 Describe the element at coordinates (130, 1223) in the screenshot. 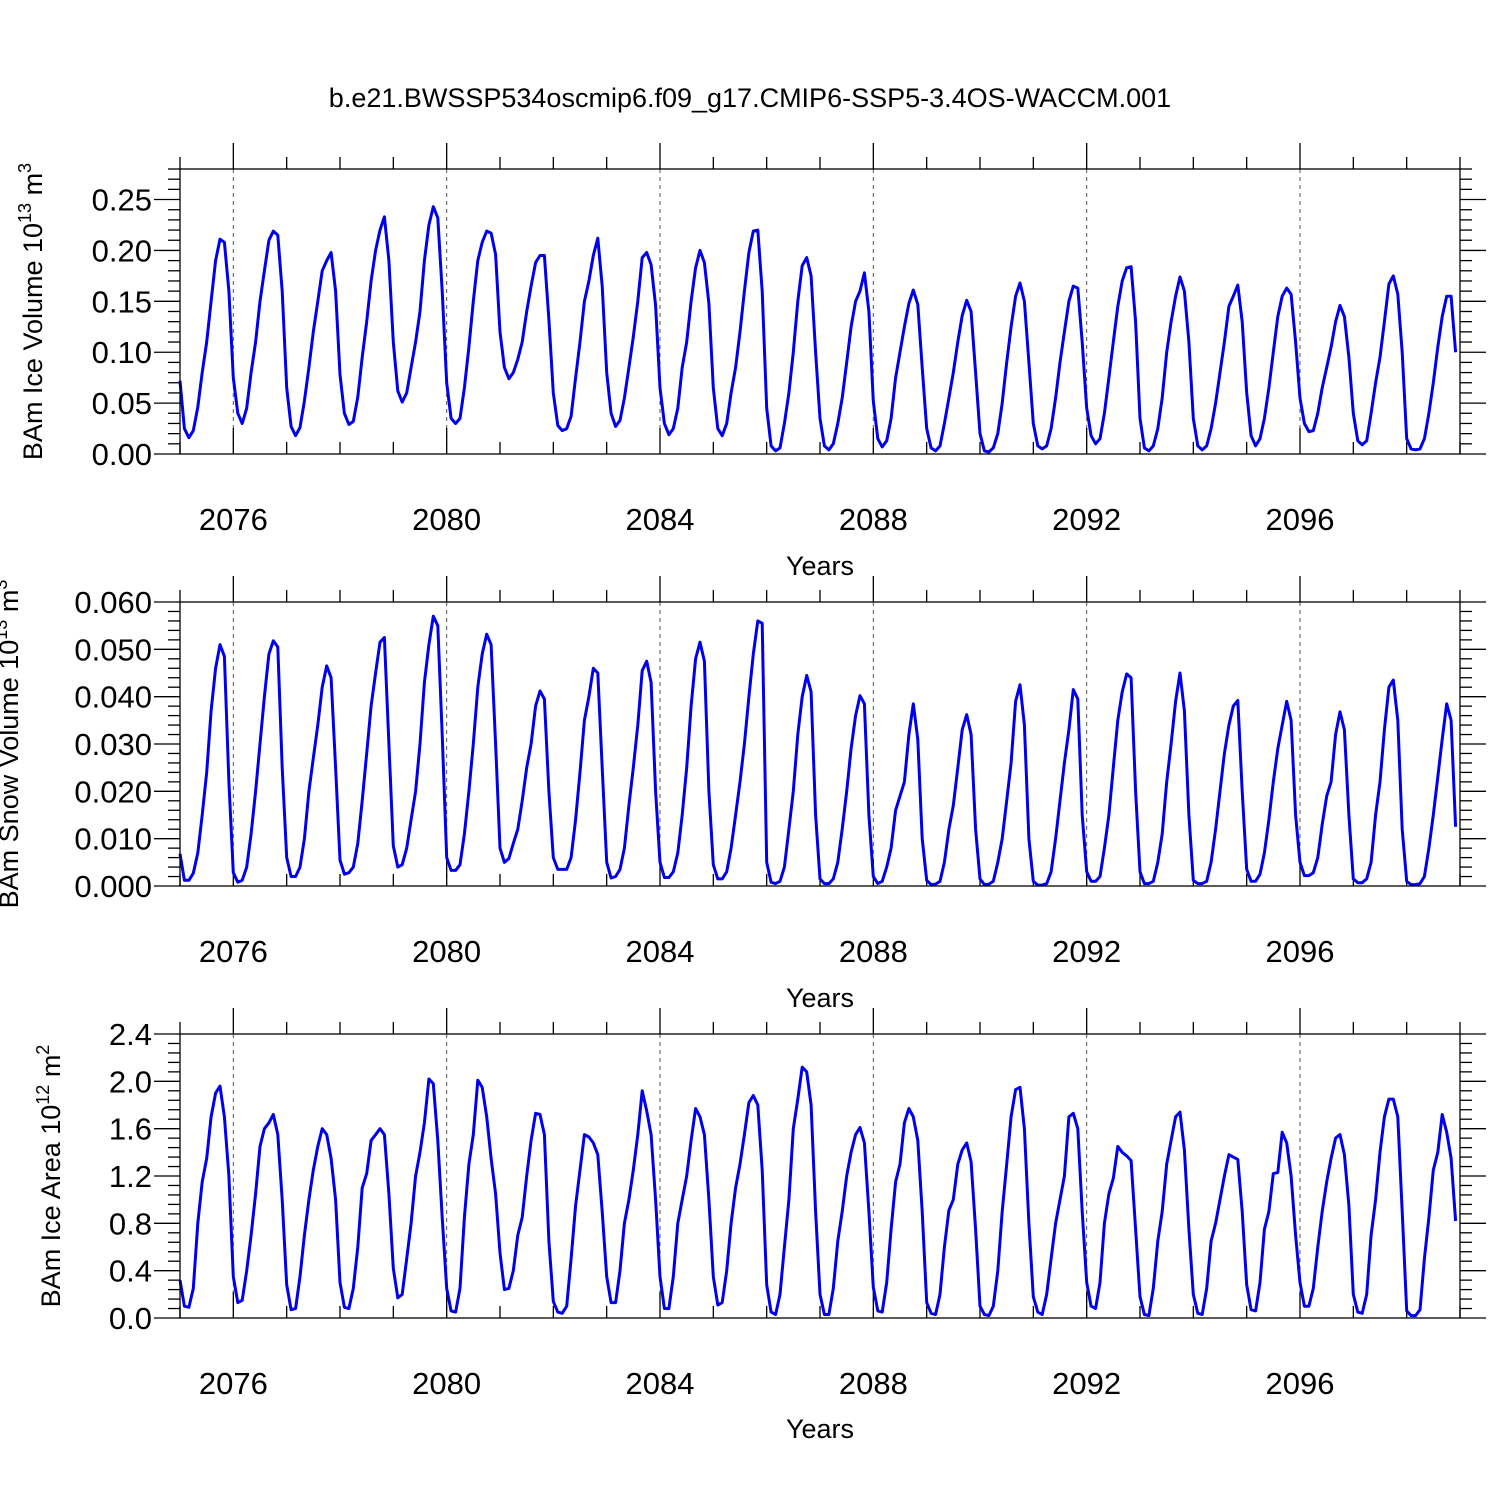

I see `y-tick-label: 0.8` at that location.